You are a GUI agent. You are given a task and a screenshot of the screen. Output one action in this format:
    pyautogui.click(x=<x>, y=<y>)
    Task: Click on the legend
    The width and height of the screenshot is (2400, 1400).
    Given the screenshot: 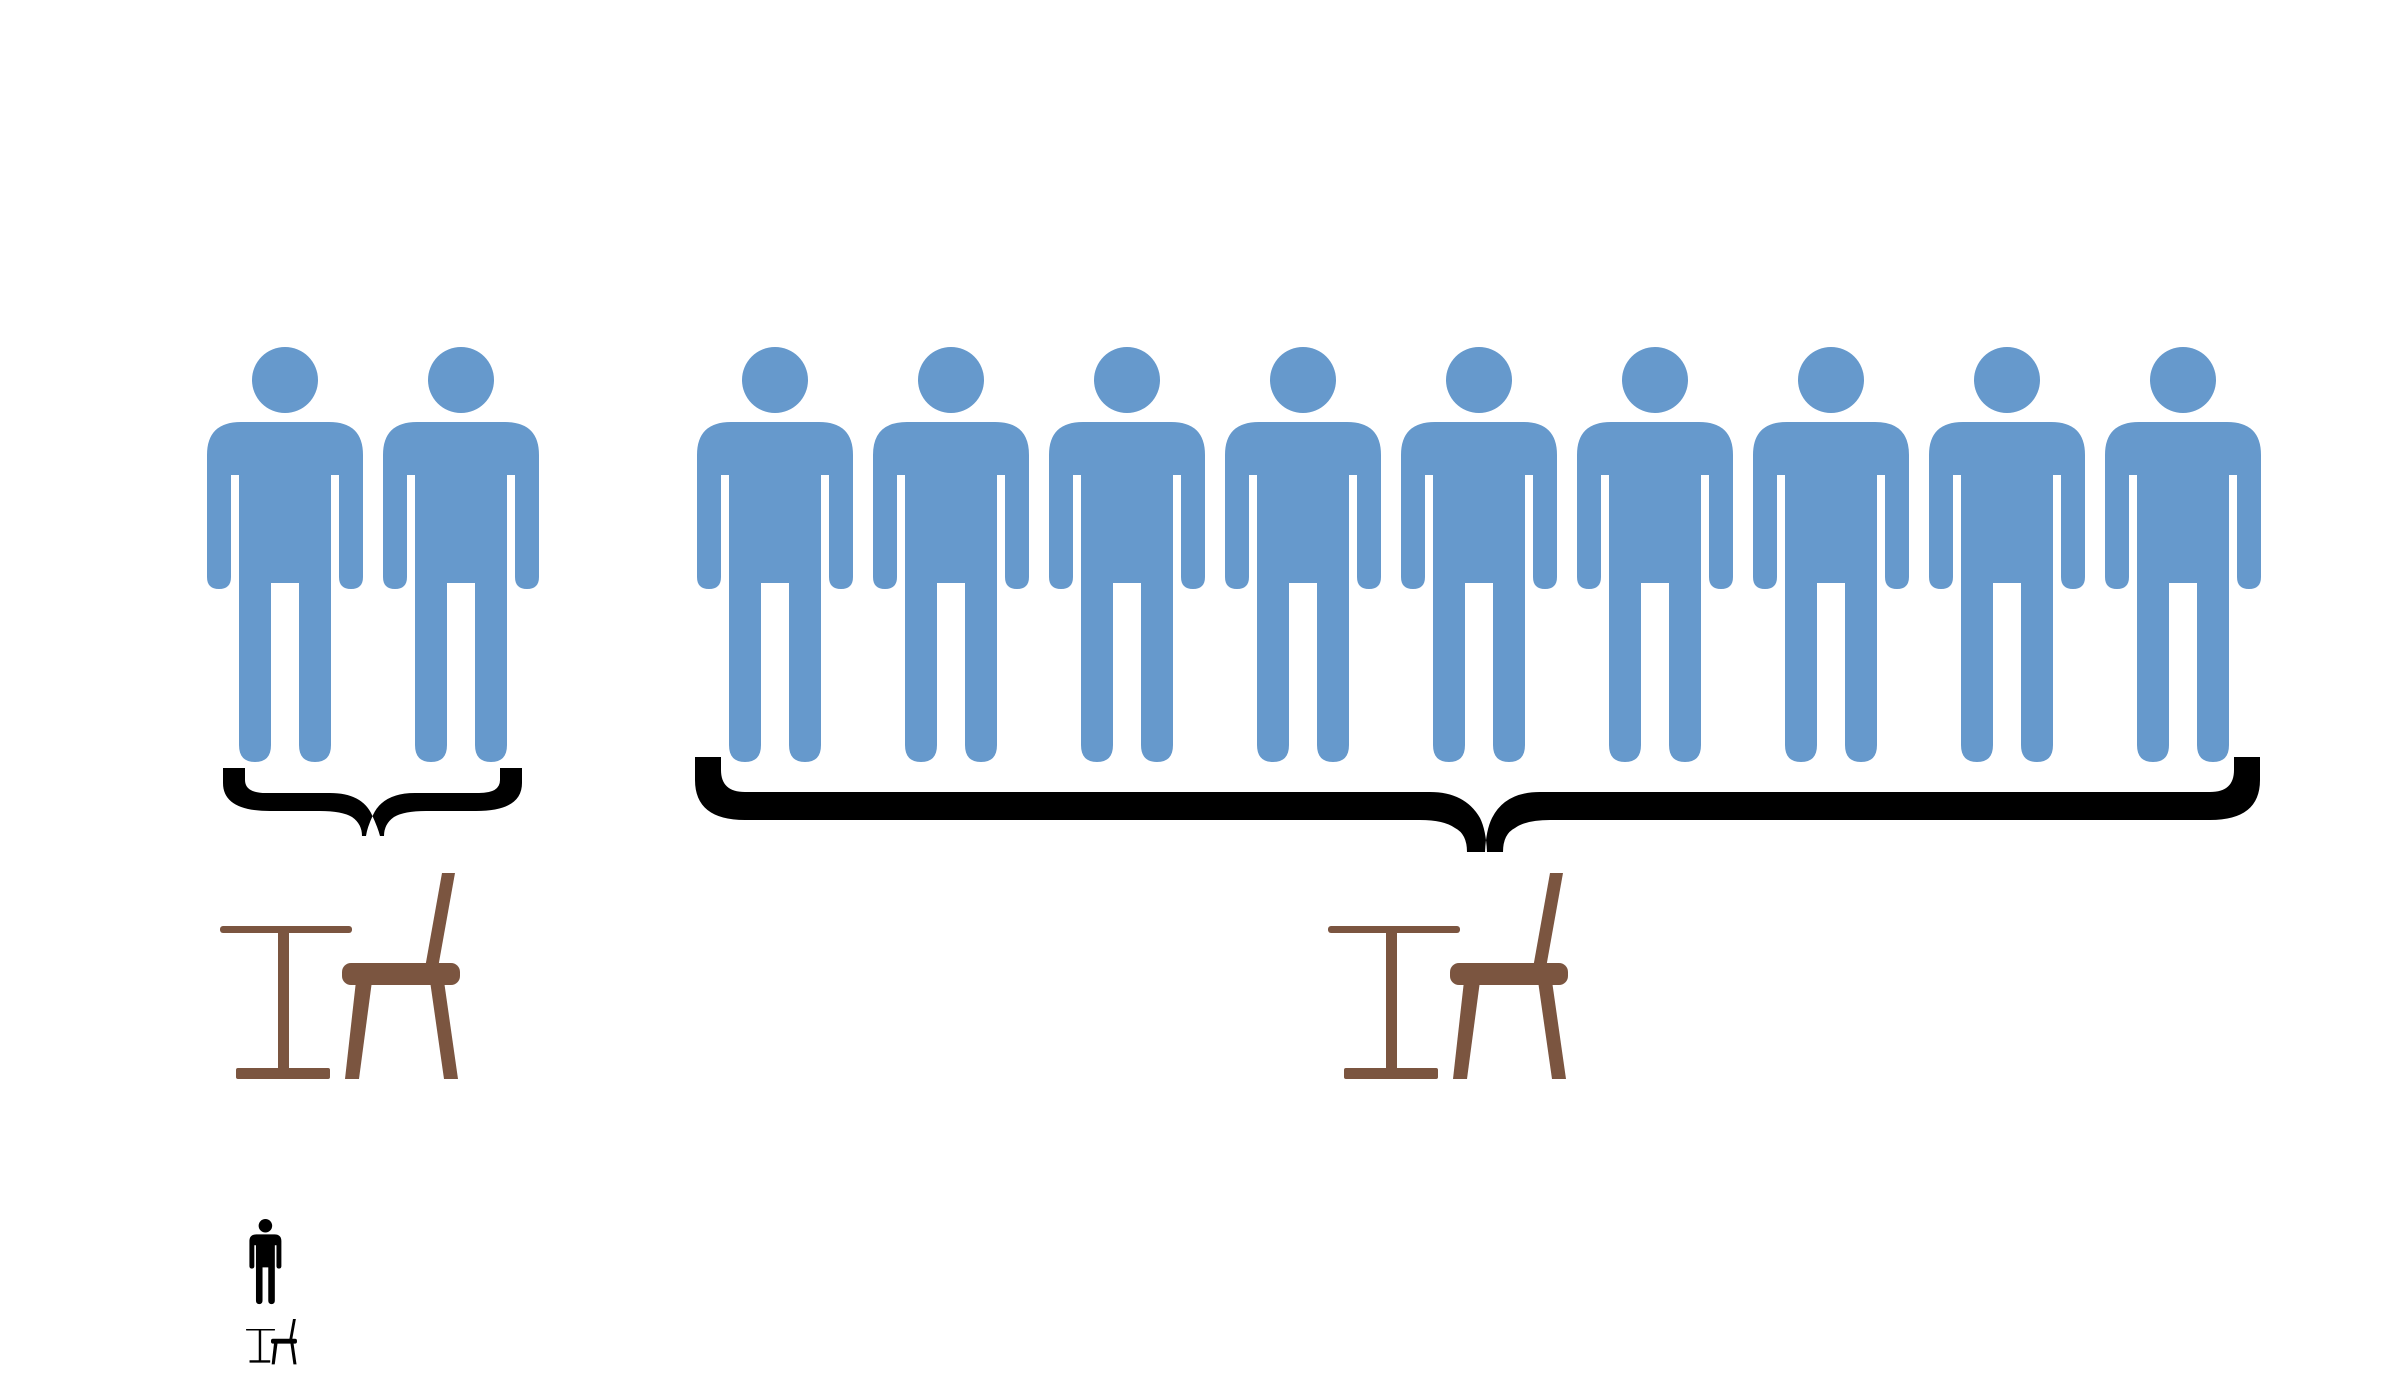 What is the action you would take?
    pyautogui.click(x=271, y=1292)
    